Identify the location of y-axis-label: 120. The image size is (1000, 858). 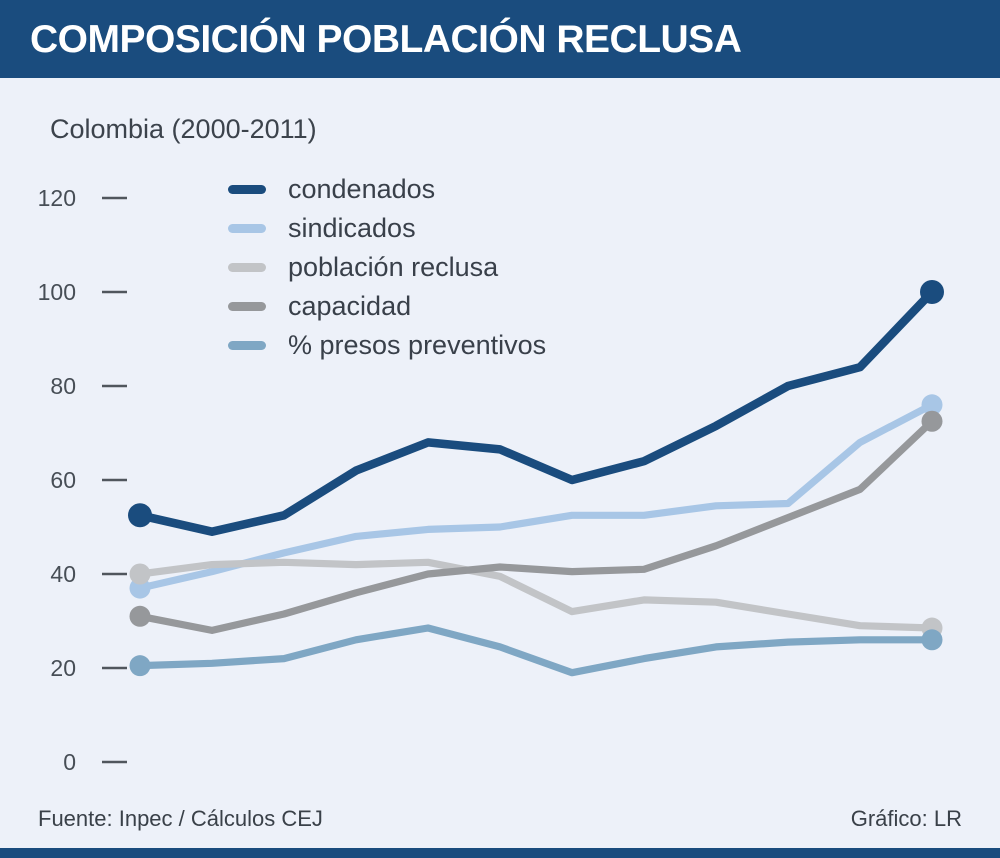
(56, 198).